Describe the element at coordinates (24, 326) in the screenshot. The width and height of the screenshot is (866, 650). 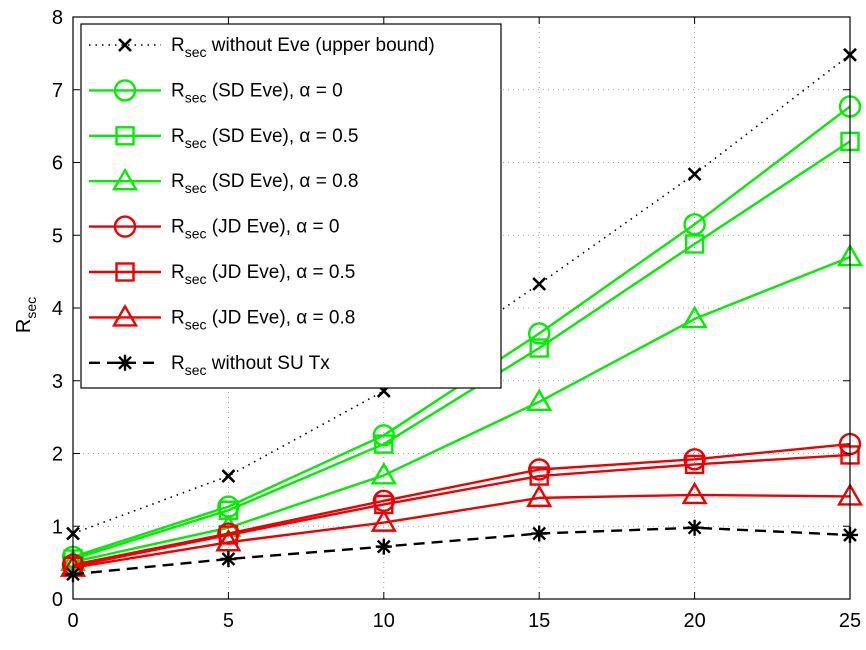
I see `y-axis-label-main: R` at that location.